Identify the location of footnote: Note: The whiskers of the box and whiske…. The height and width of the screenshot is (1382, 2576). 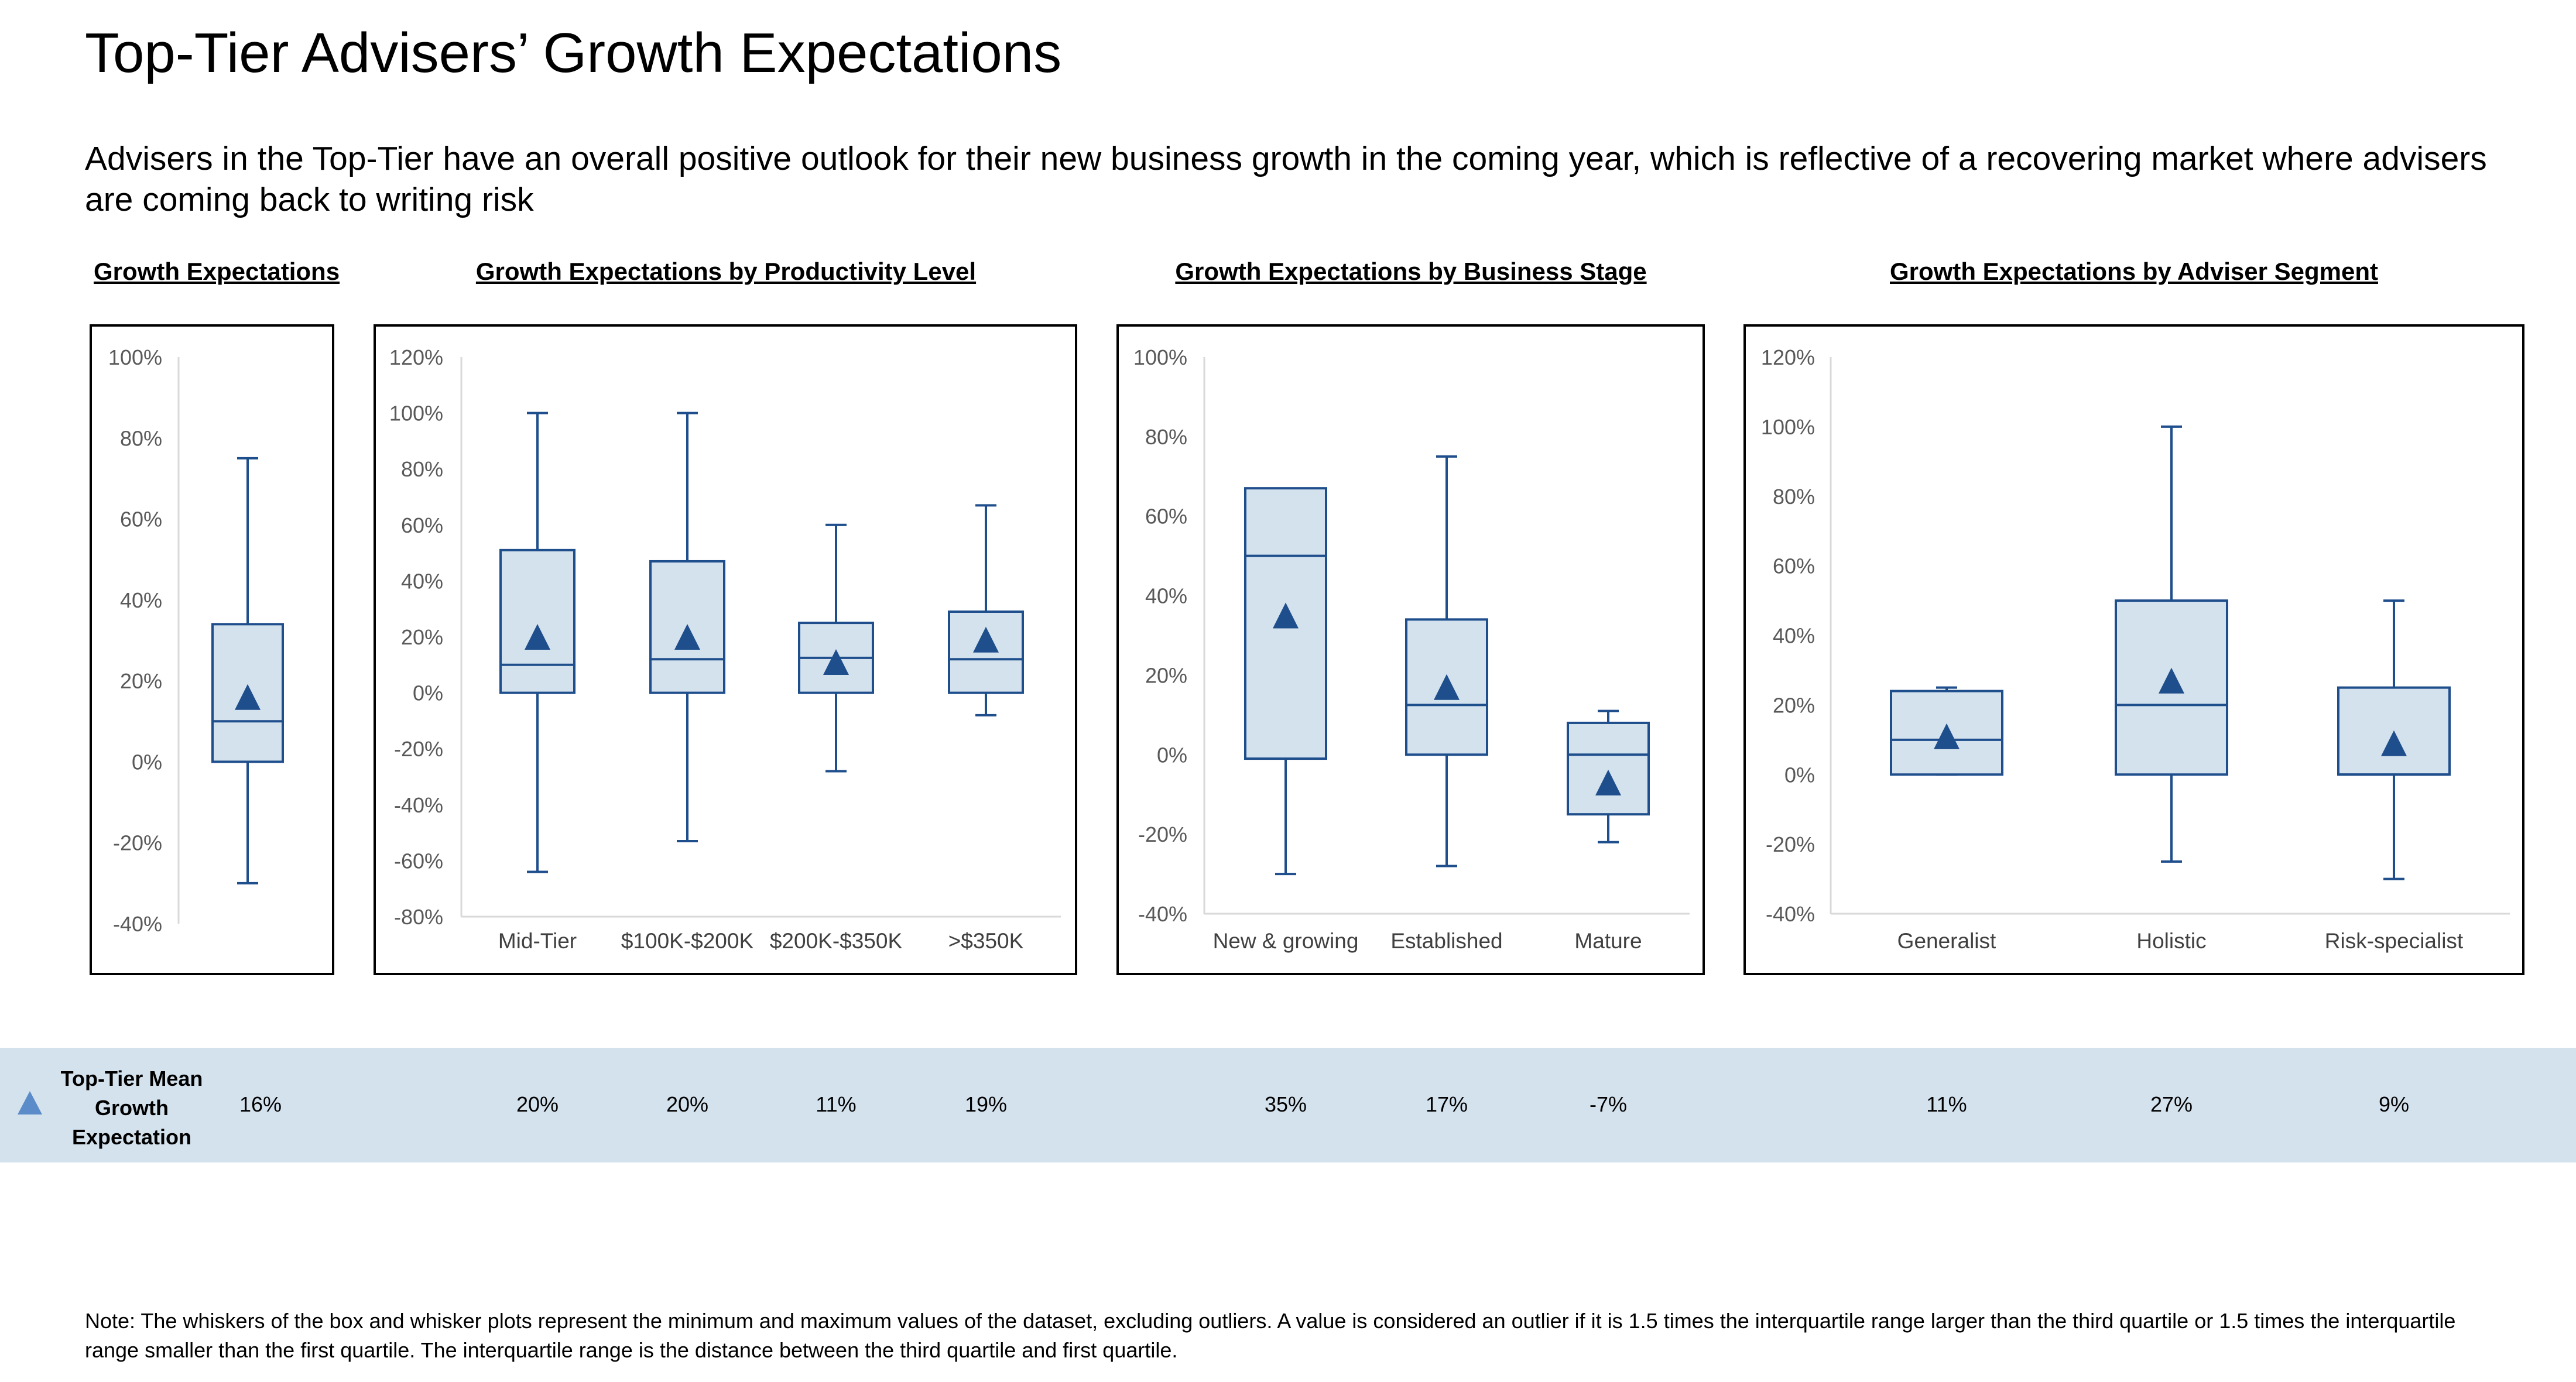
(1270, 1335).